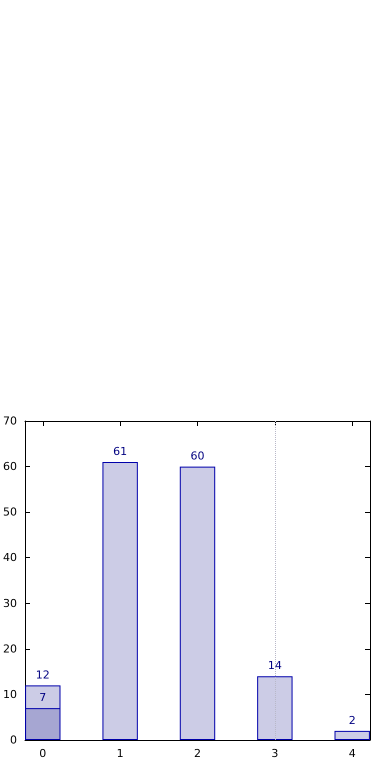 This screenshot has height=780, width=390. What do you see at coordinates (42, 753) in the screenshot?
I see `x-tick-label: 0` at bounding box center [42, 753].